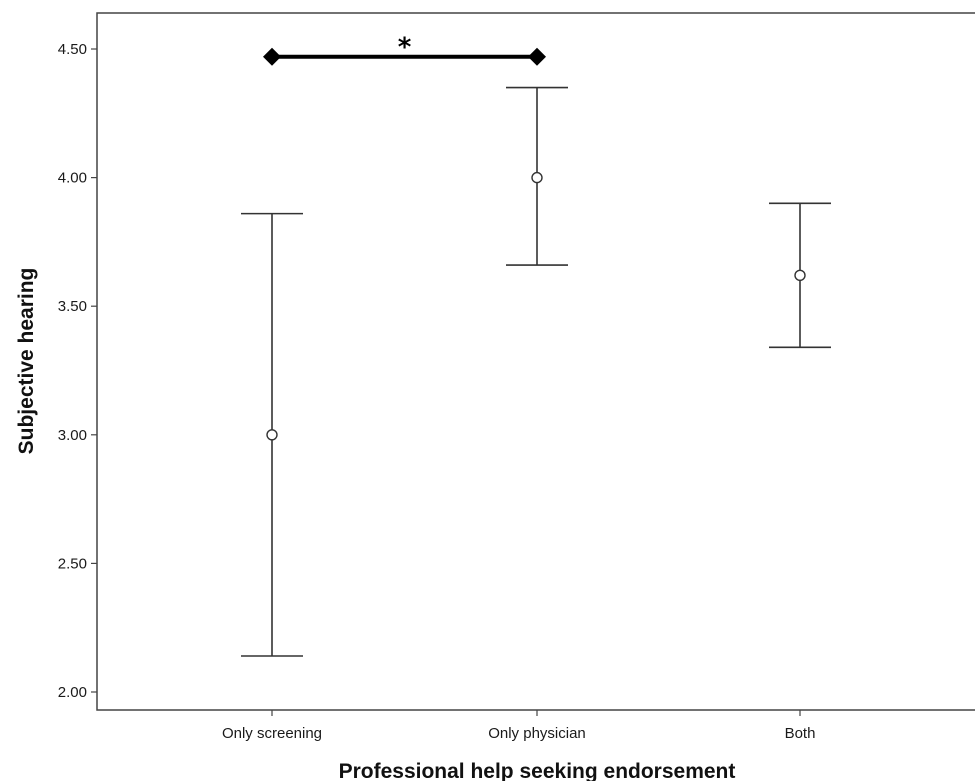  What do you see at coordinates (72, 563) in the screenshot?
I see `y-tick-label: 2.50` at bounding box center [72, 563].